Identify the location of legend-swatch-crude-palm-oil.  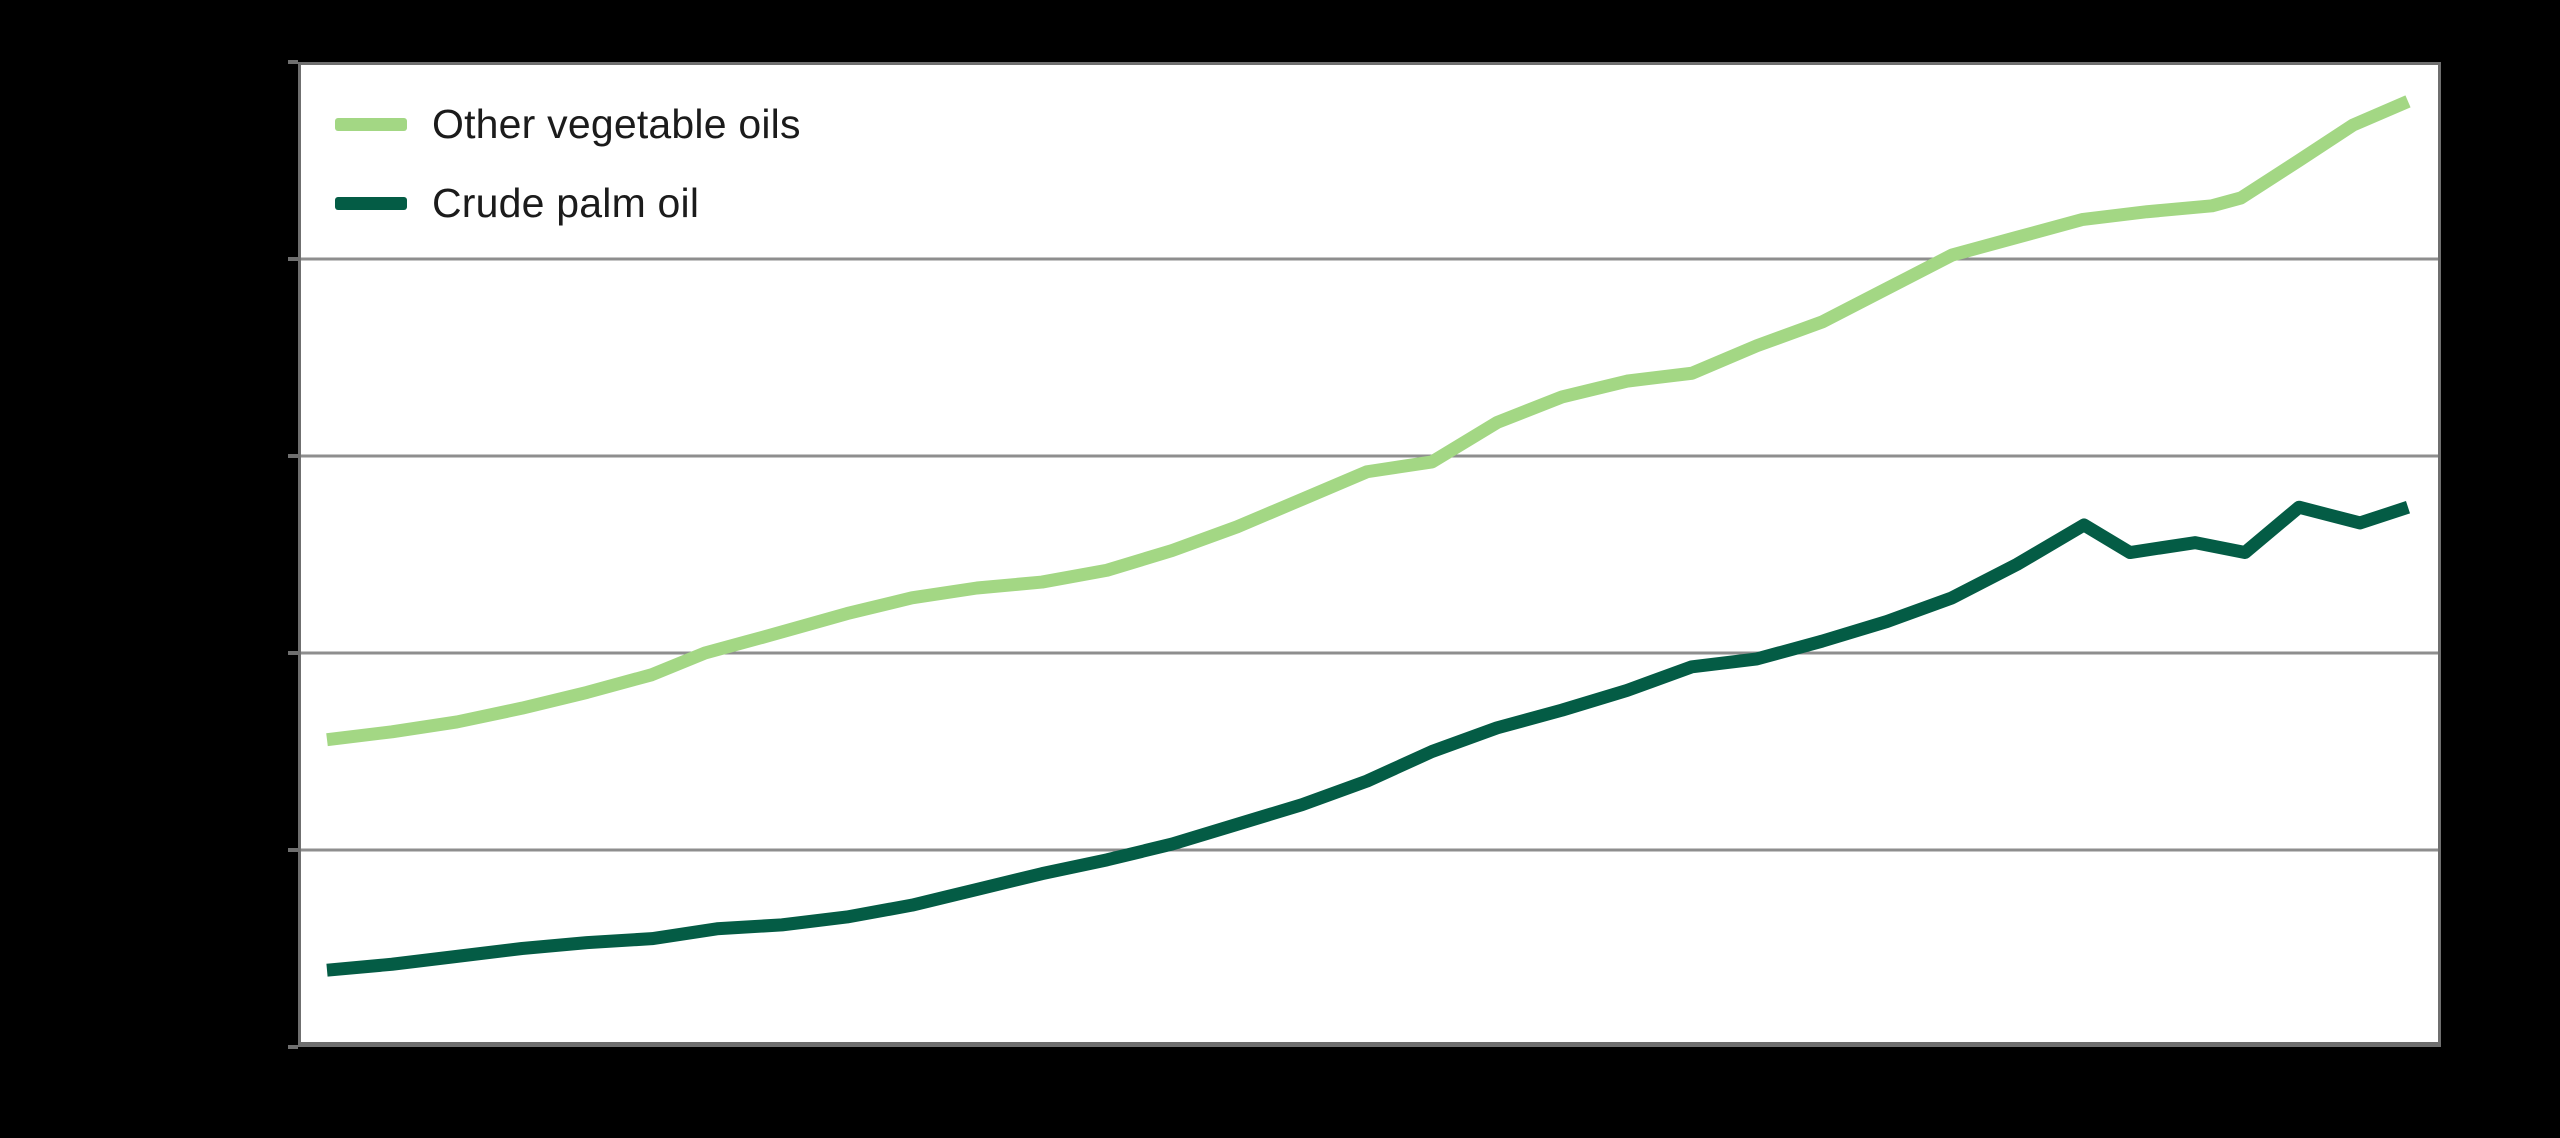
(371, 203).